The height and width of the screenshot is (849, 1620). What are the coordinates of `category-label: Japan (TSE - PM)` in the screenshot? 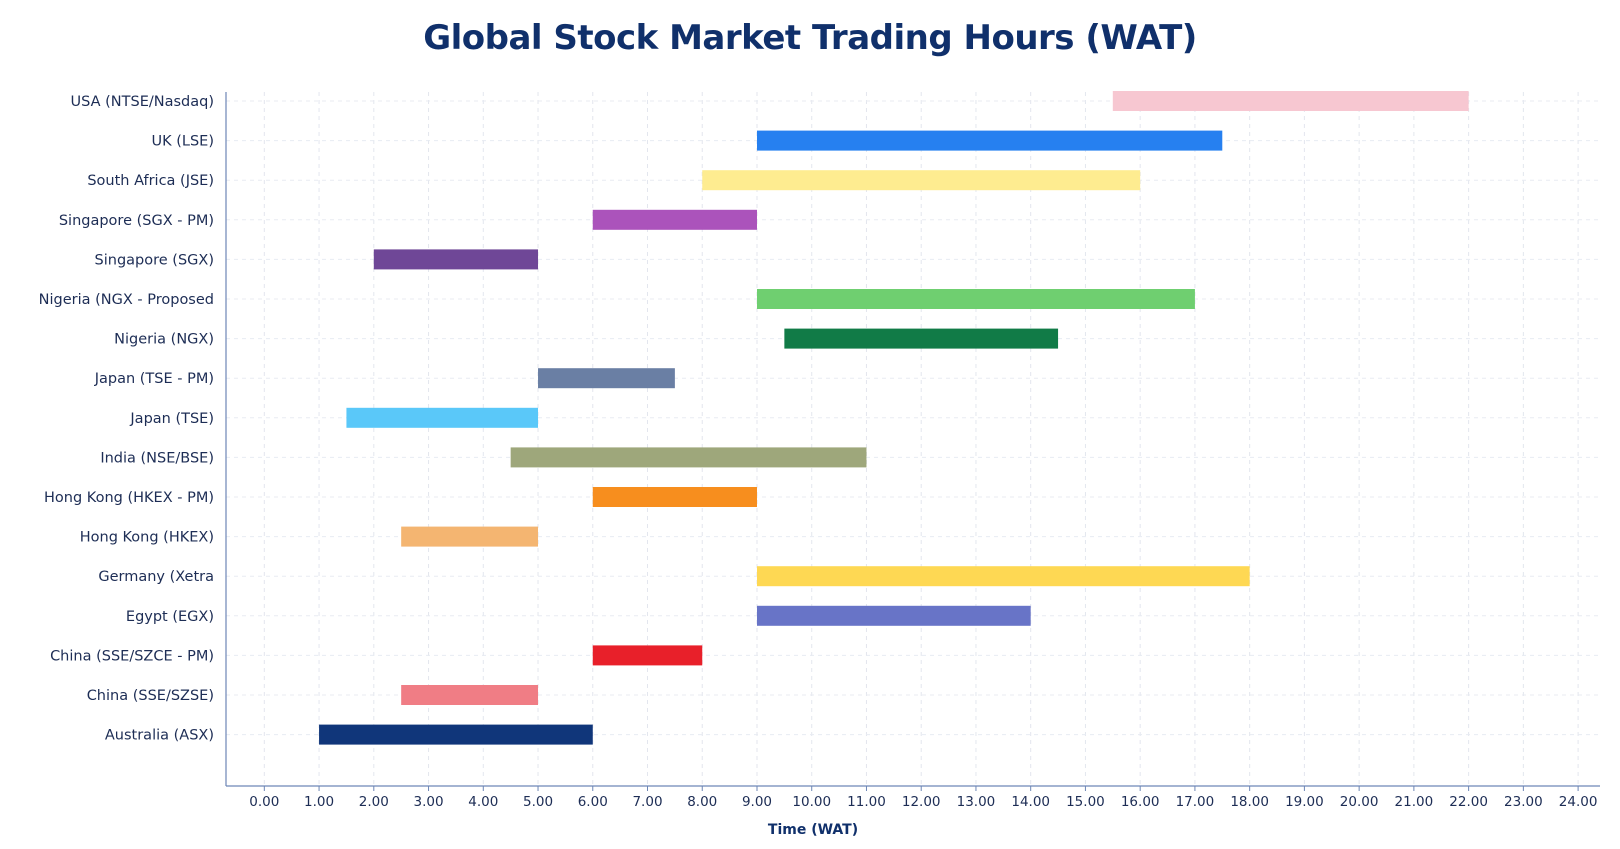 It's located at (154, 379).